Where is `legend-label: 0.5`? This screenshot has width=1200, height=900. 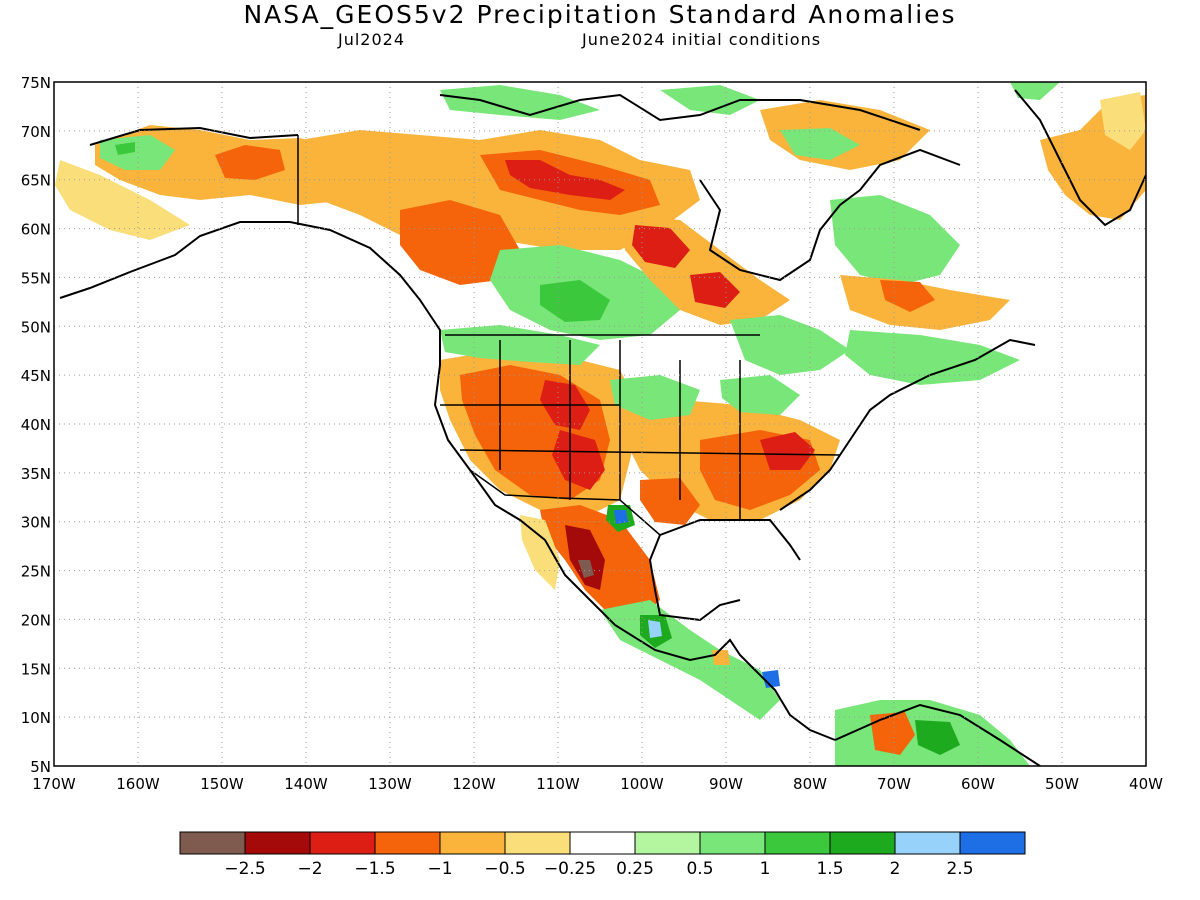
legend-label: 0.5 is located at coordinates (699, 869).